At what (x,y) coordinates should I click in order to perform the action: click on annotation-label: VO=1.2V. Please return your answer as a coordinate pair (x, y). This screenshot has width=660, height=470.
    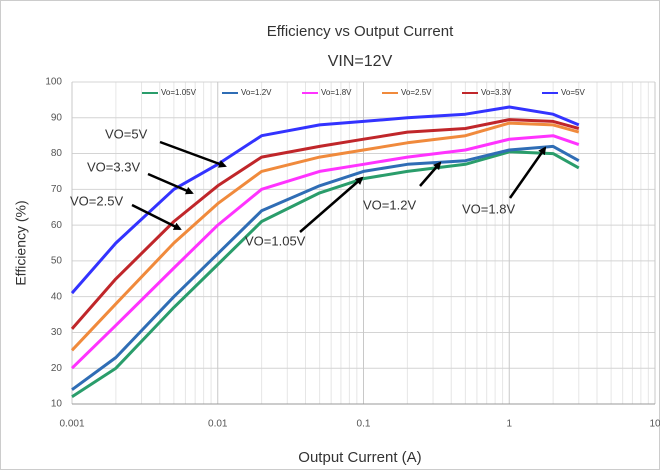
    Looking at the image, I should click on (389, 204).